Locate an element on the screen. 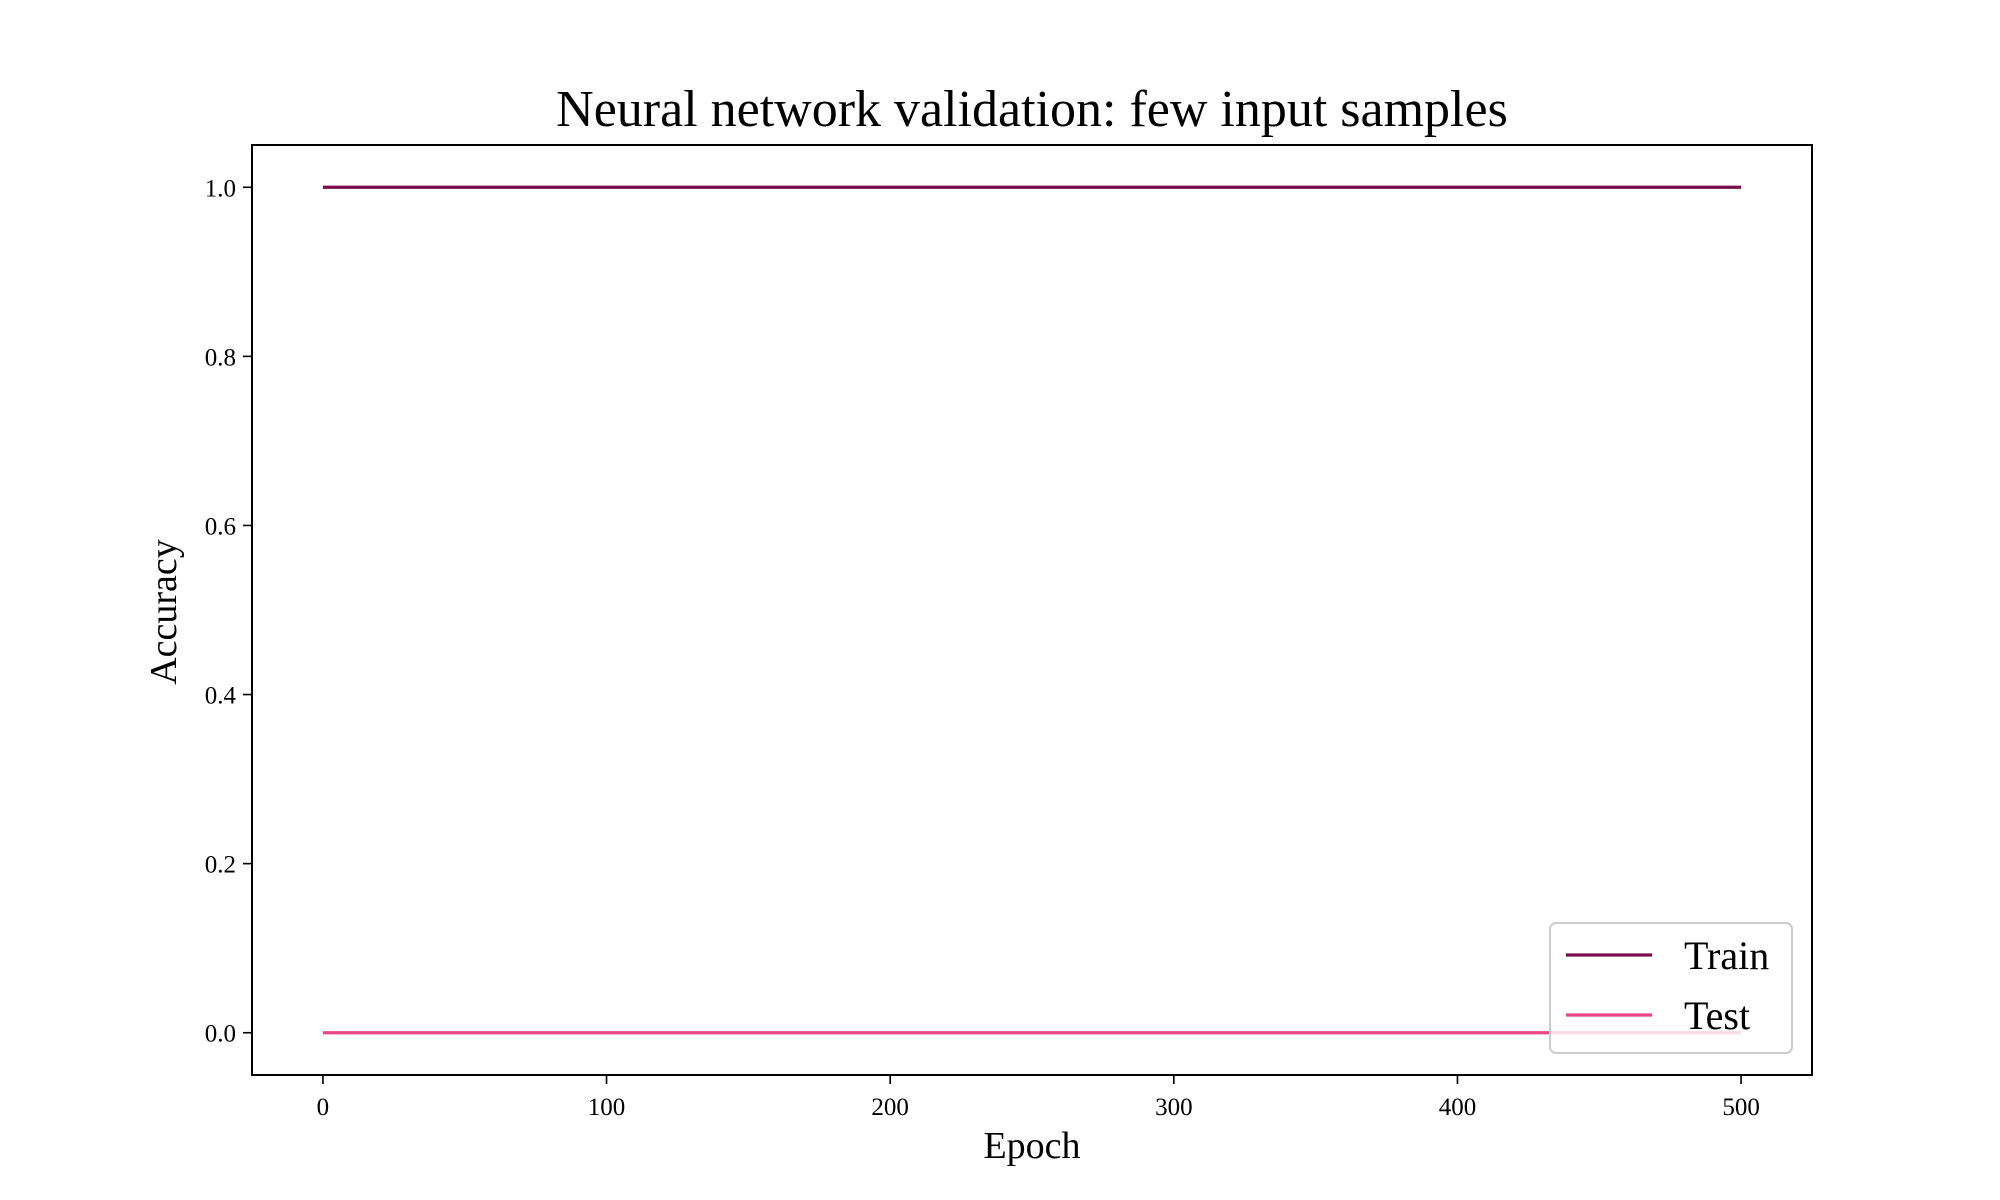  legend-label-train: Train is located at coordinates (1726, 955).